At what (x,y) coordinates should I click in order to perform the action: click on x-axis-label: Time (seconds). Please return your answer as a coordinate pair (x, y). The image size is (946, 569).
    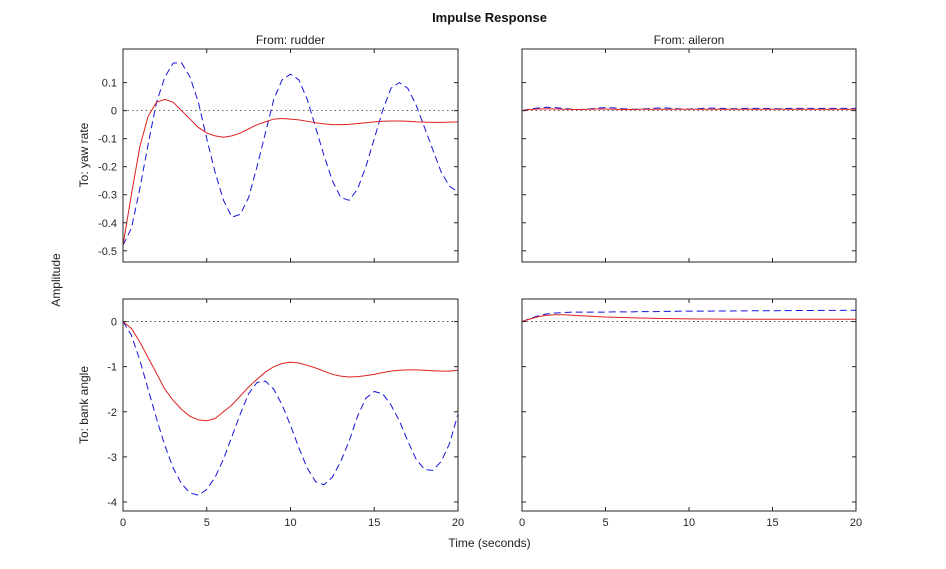
    Looking at the image, I should click on (489, 543).